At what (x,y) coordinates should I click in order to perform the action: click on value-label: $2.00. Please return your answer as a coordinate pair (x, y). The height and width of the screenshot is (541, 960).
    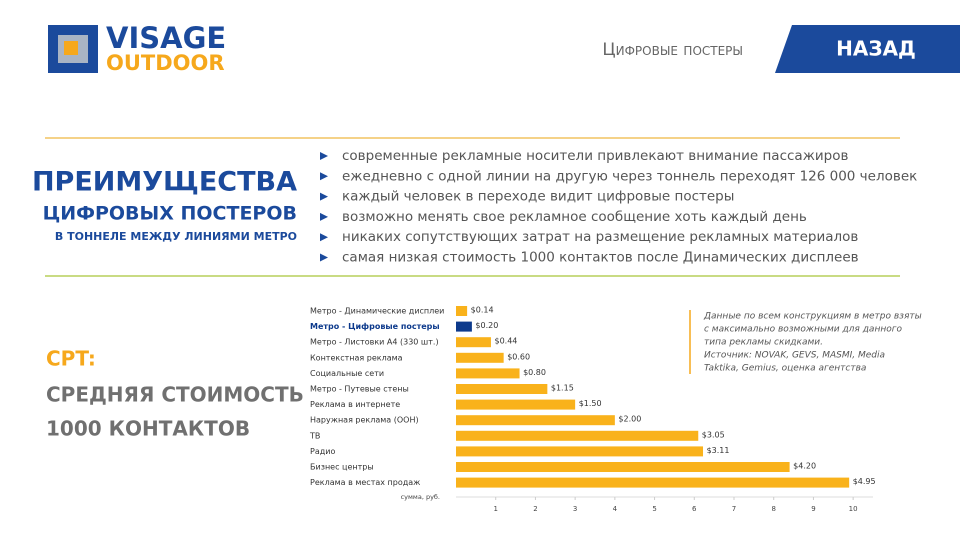
    Looking at the image, I should click on (629, 419).